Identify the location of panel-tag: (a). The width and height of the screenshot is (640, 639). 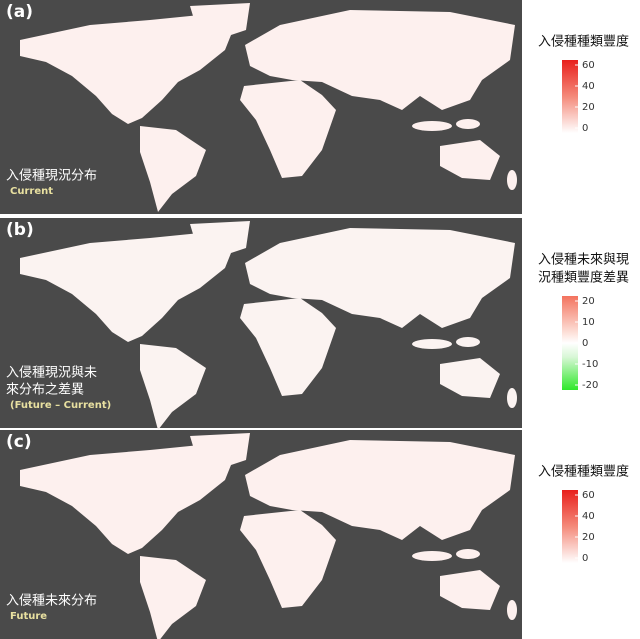
(19, 12).